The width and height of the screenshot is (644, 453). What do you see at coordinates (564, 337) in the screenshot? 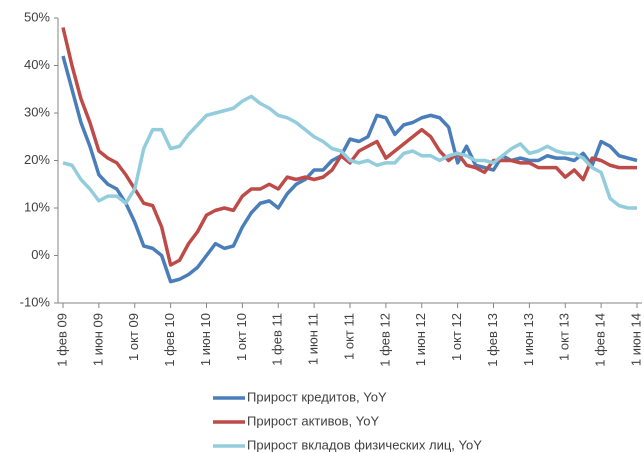
I see `x-tick-label: 1 окт 13` at bounding box center [564, 337].